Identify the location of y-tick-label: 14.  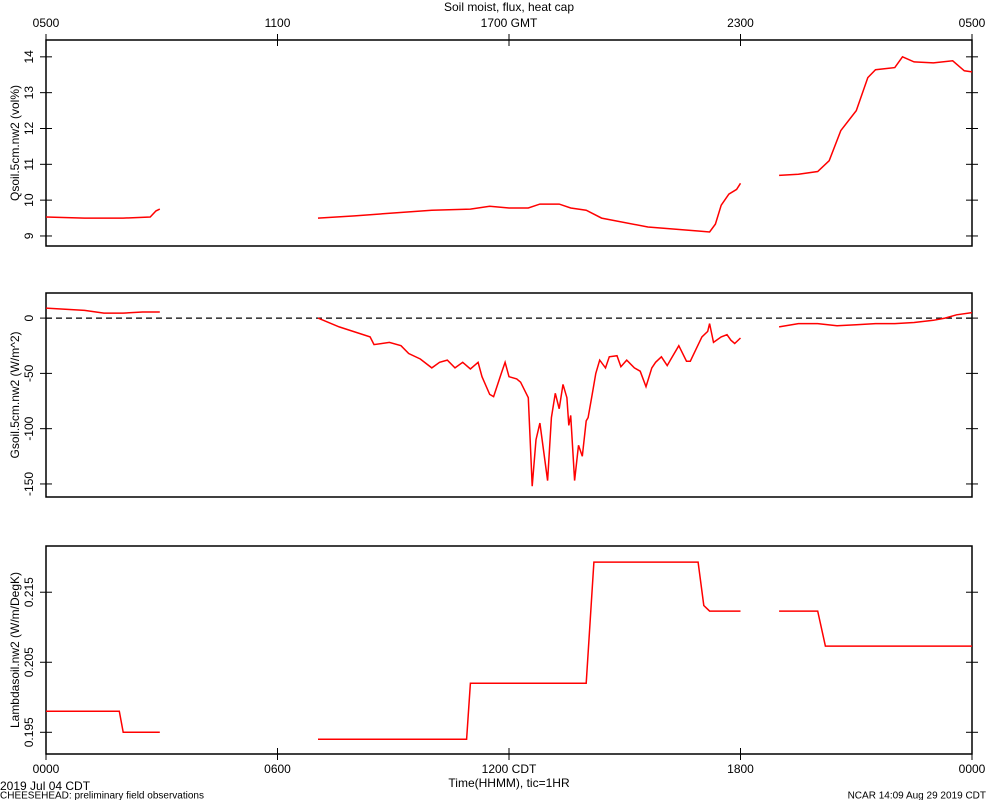
(29, 57).